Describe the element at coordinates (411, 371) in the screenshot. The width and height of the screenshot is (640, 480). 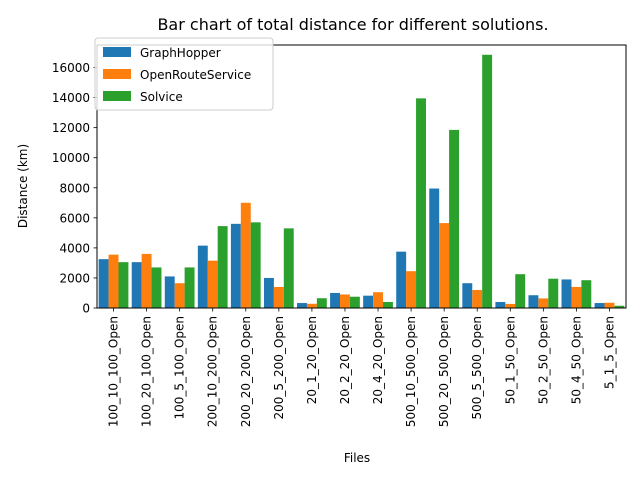
I see `x-tick-label: 500_10_500_Open` at that location.